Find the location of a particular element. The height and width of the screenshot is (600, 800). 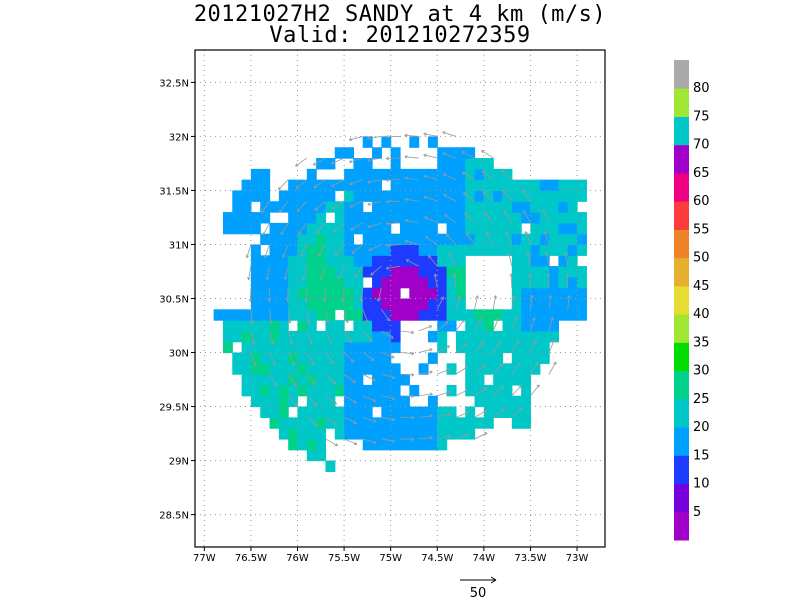

colorbar-label: 60 is located at coordinates (701, 201).